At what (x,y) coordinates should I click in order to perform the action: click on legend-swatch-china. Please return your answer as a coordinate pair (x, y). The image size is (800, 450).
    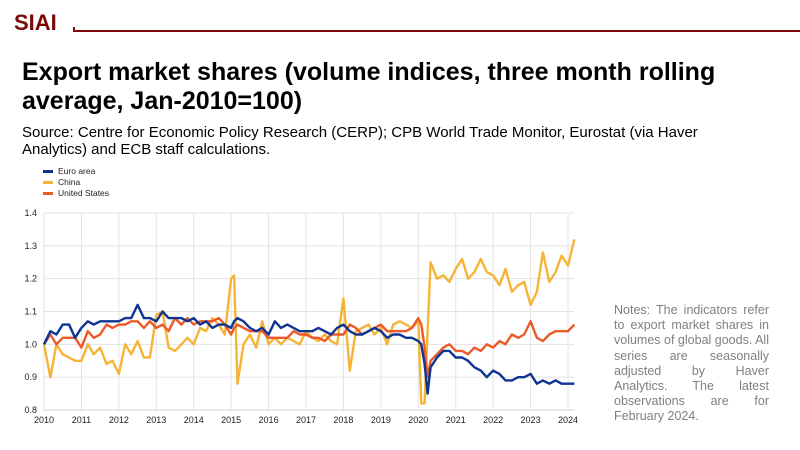
    Looking at the image, I should click on (48, 182).